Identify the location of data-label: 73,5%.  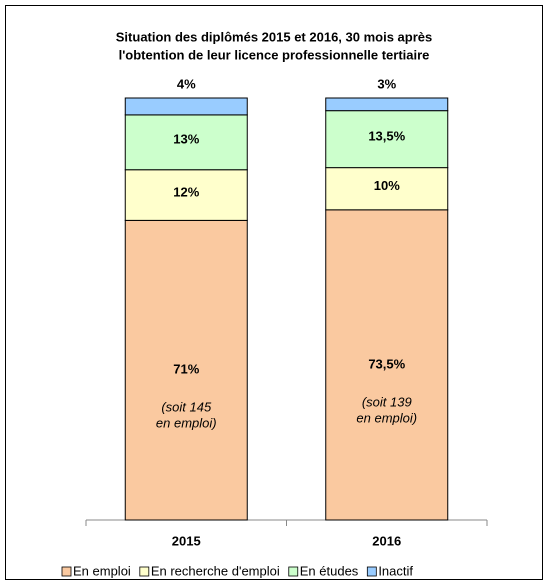
(386, 363).